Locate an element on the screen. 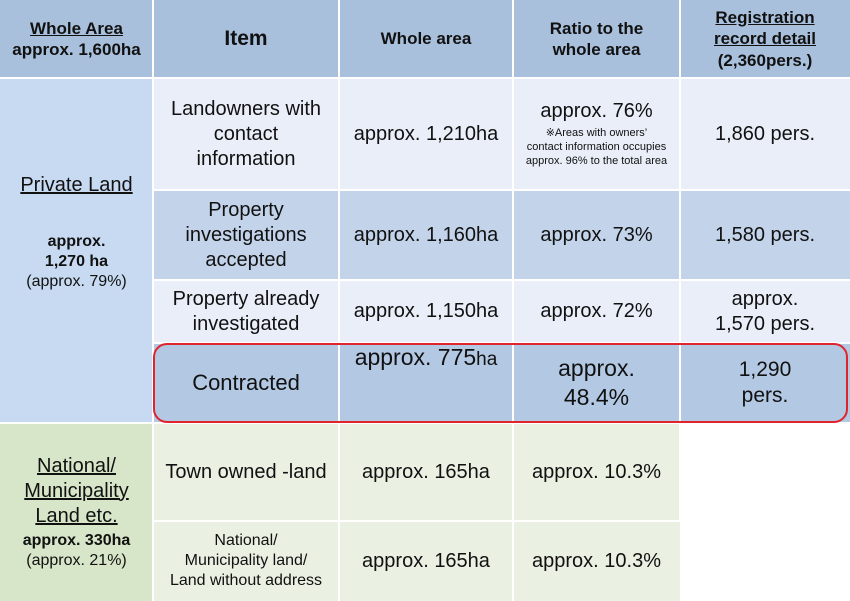 The height and width of the screenshot is (601, 850). row3-reg: 1,290 pers. is located at coordinates (765, 383).